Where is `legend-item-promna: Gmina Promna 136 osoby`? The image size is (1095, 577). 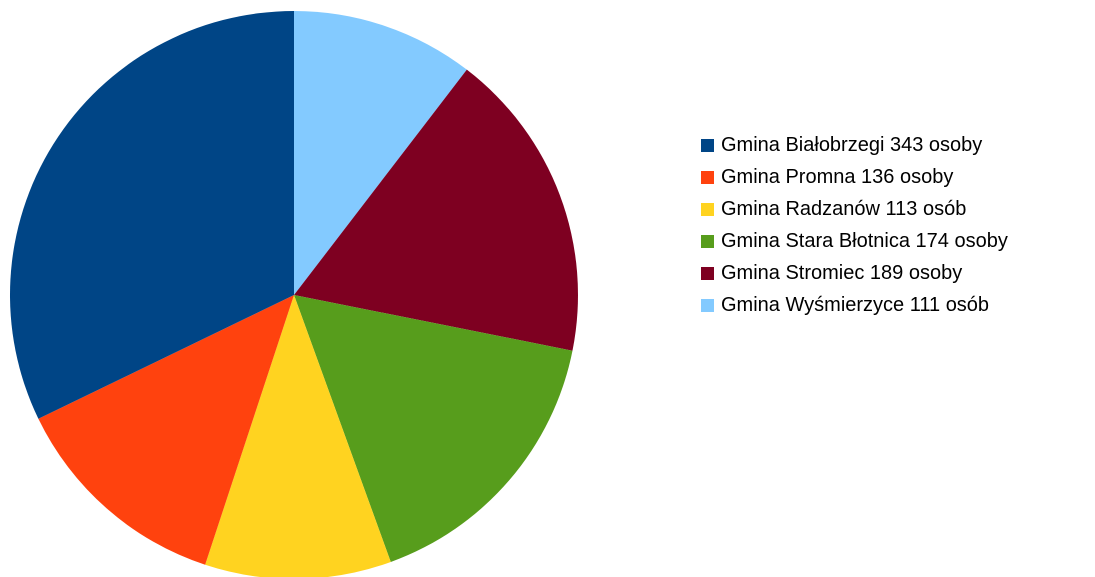
legend-item-promna: Gmina Promna 136 osoby is located at coordinates (886, 177).